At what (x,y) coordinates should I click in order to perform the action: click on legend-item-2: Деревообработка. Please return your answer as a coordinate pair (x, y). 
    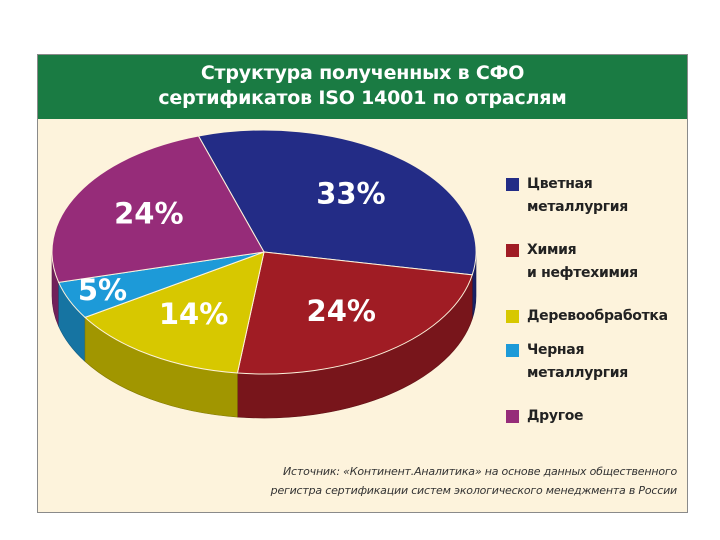
    Looking at the image, I should click on (587, 316).